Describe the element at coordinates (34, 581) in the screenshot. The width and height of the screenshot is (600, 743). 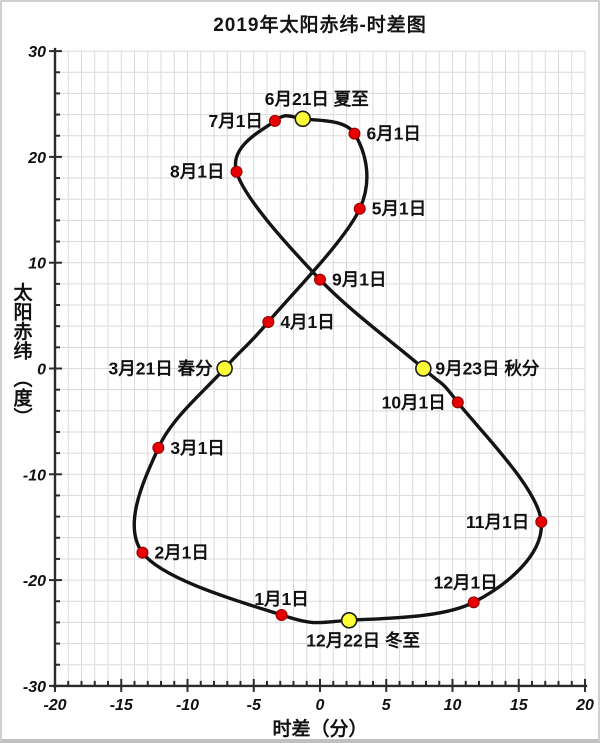
I see `y-tick-label: -20` at that location.